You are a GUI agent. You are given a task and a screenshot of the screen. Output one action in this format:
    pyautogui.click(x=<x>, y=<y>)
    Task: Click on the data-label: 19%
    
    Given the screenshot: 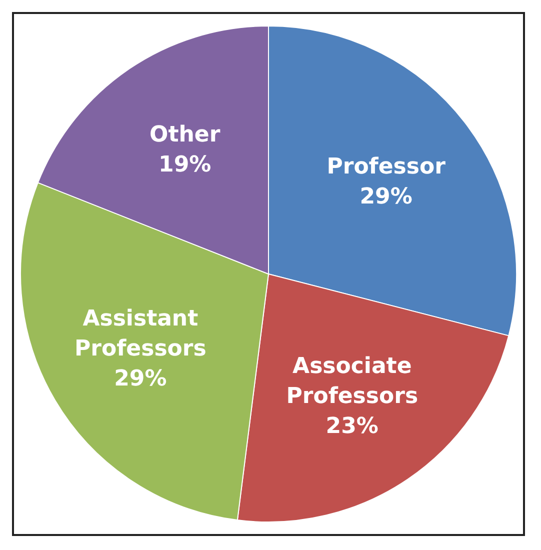 What is the action you would take?
    pyautogui.click(x=185, y=165)
    